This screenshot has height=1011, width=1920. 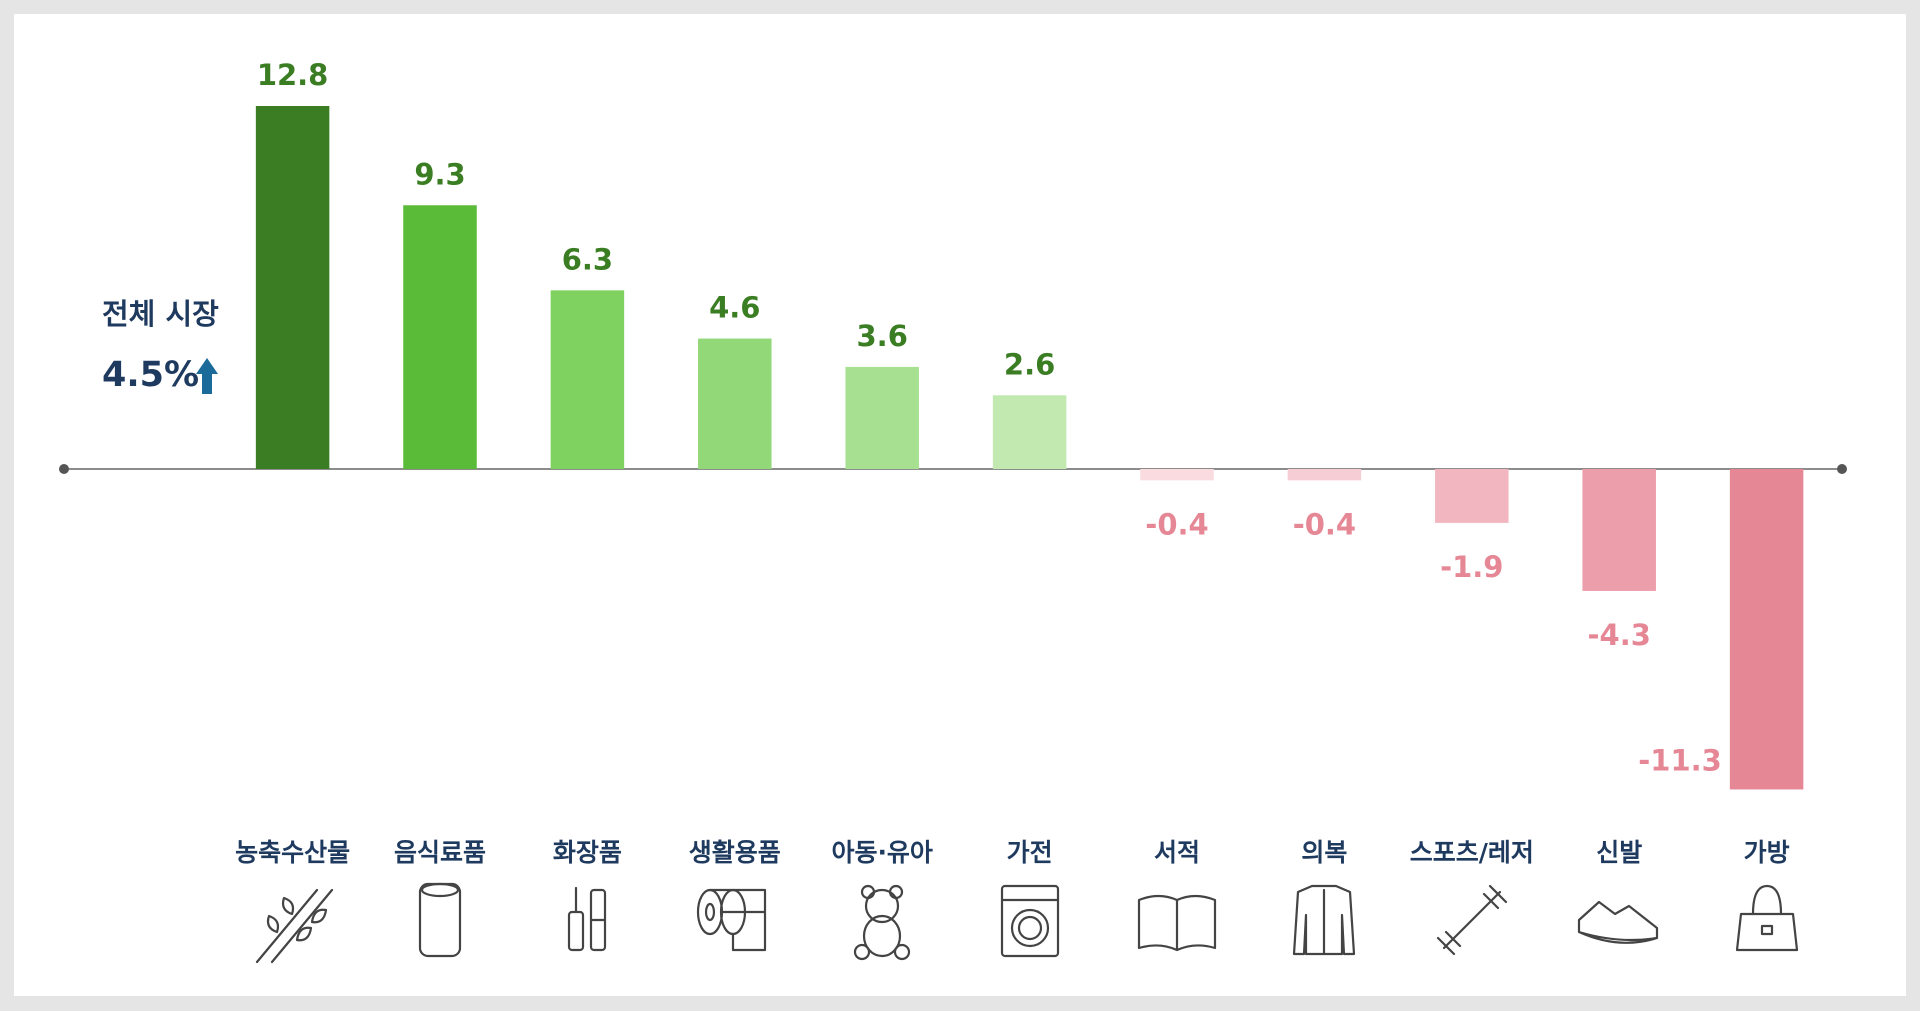 I want to click on up-arrow, so click(x=207, y=376).